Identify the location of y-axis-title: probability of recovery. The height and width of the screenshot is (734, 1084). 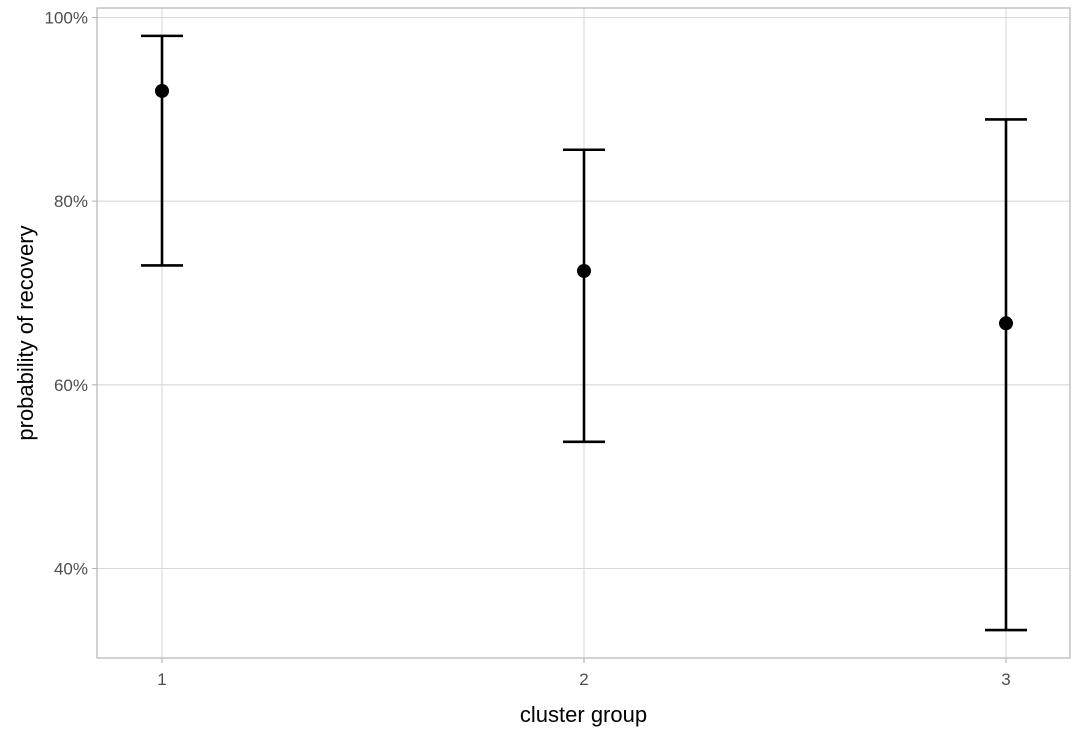
(25, 332).